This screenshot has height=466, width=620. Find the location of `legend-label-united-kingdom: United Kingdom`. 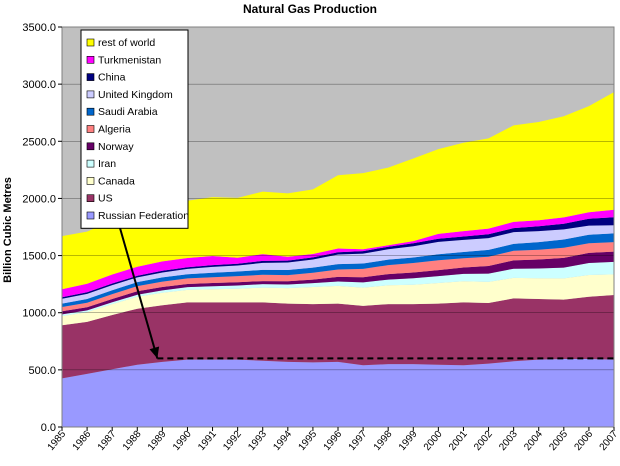

legend-label-united-kingdom: United Kingdom is located at coordinates (135, 95).